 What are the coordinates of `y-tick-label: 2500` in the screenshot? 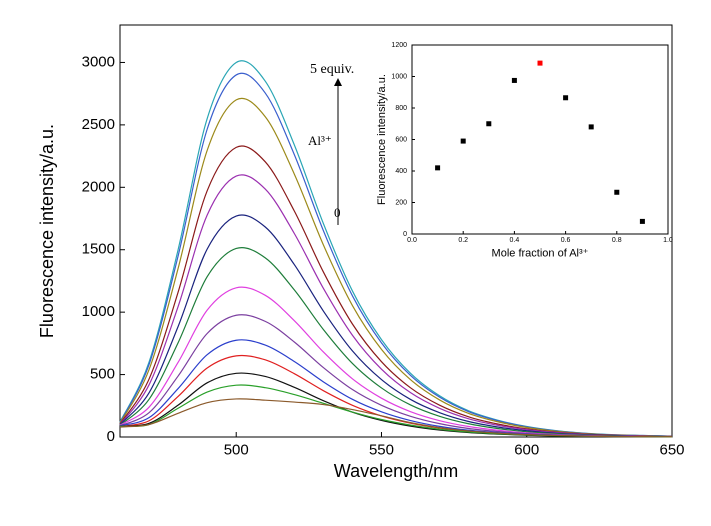 It's located at (98, 124).